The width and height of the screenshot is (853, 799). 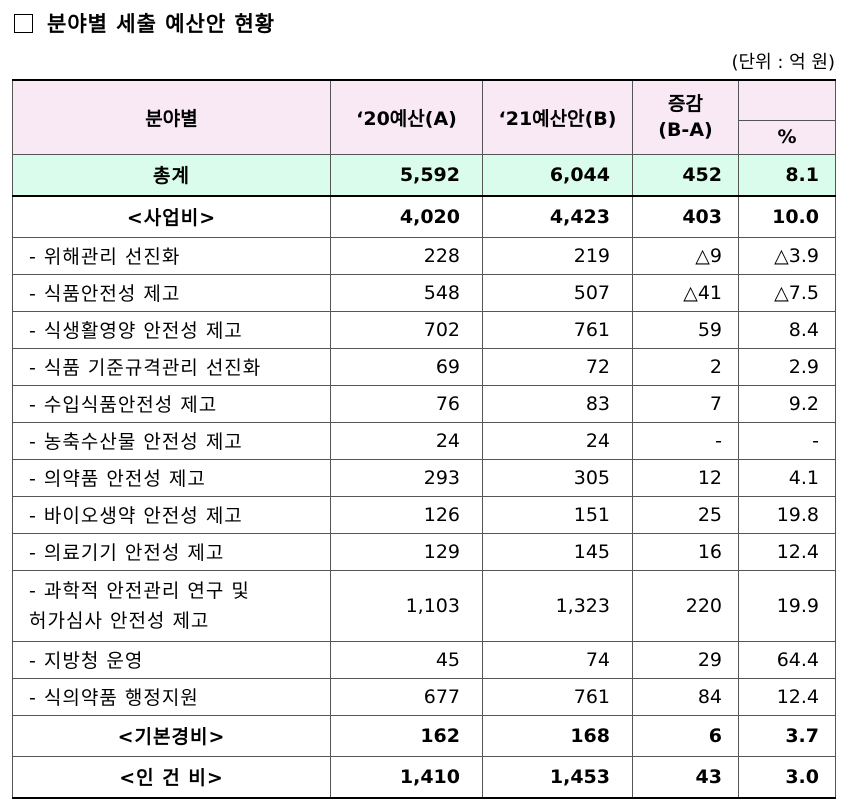 What do you see at coordinates (557, 255) in the screenshot?
I see `cell-2021: 219` at bounding box center [557, 255].